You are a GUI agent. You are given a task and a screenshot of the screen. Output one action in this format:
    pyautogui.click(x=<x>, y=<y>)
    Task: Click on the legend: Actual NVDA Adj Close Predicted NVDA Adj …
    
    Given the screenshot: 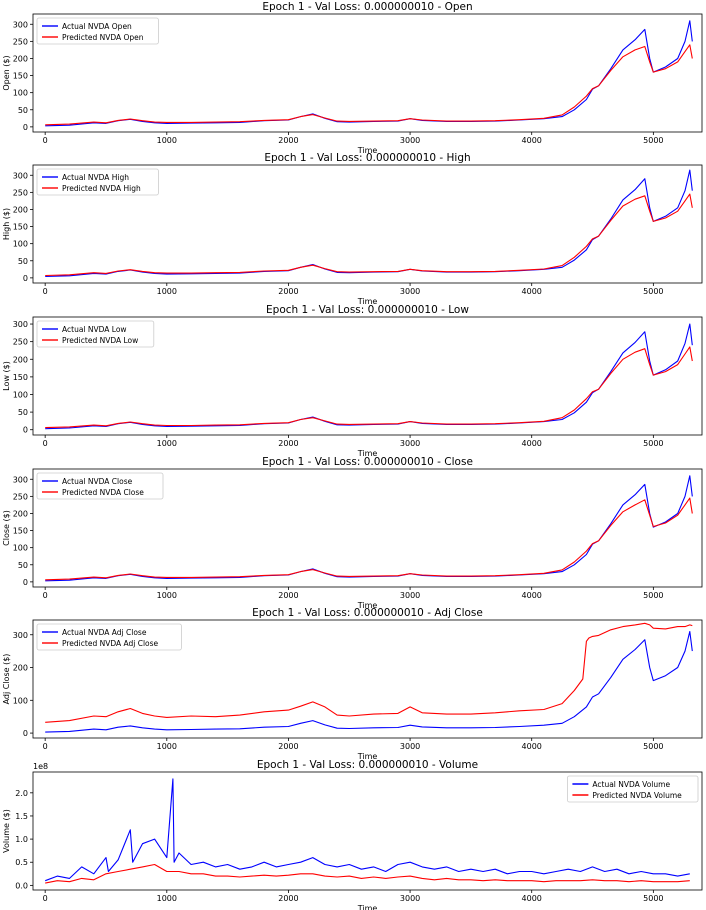 What is the action you would take?
    pyautogui.click(x=109, y=637)
    